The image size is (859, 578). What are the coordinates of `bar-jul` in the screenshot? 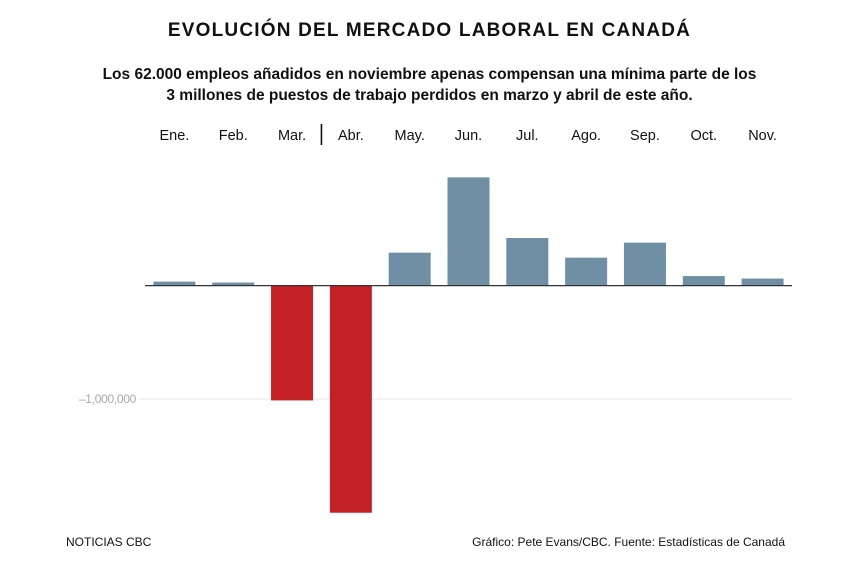 It's located at (527, 262).